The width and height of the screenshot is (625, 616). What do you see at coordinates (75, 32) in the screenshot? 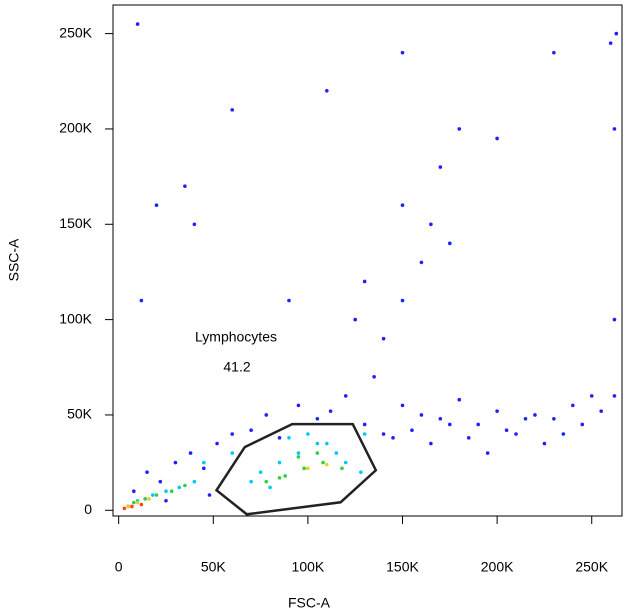
I see `y-tick-label: 250K` at bounding box center [75, 32].